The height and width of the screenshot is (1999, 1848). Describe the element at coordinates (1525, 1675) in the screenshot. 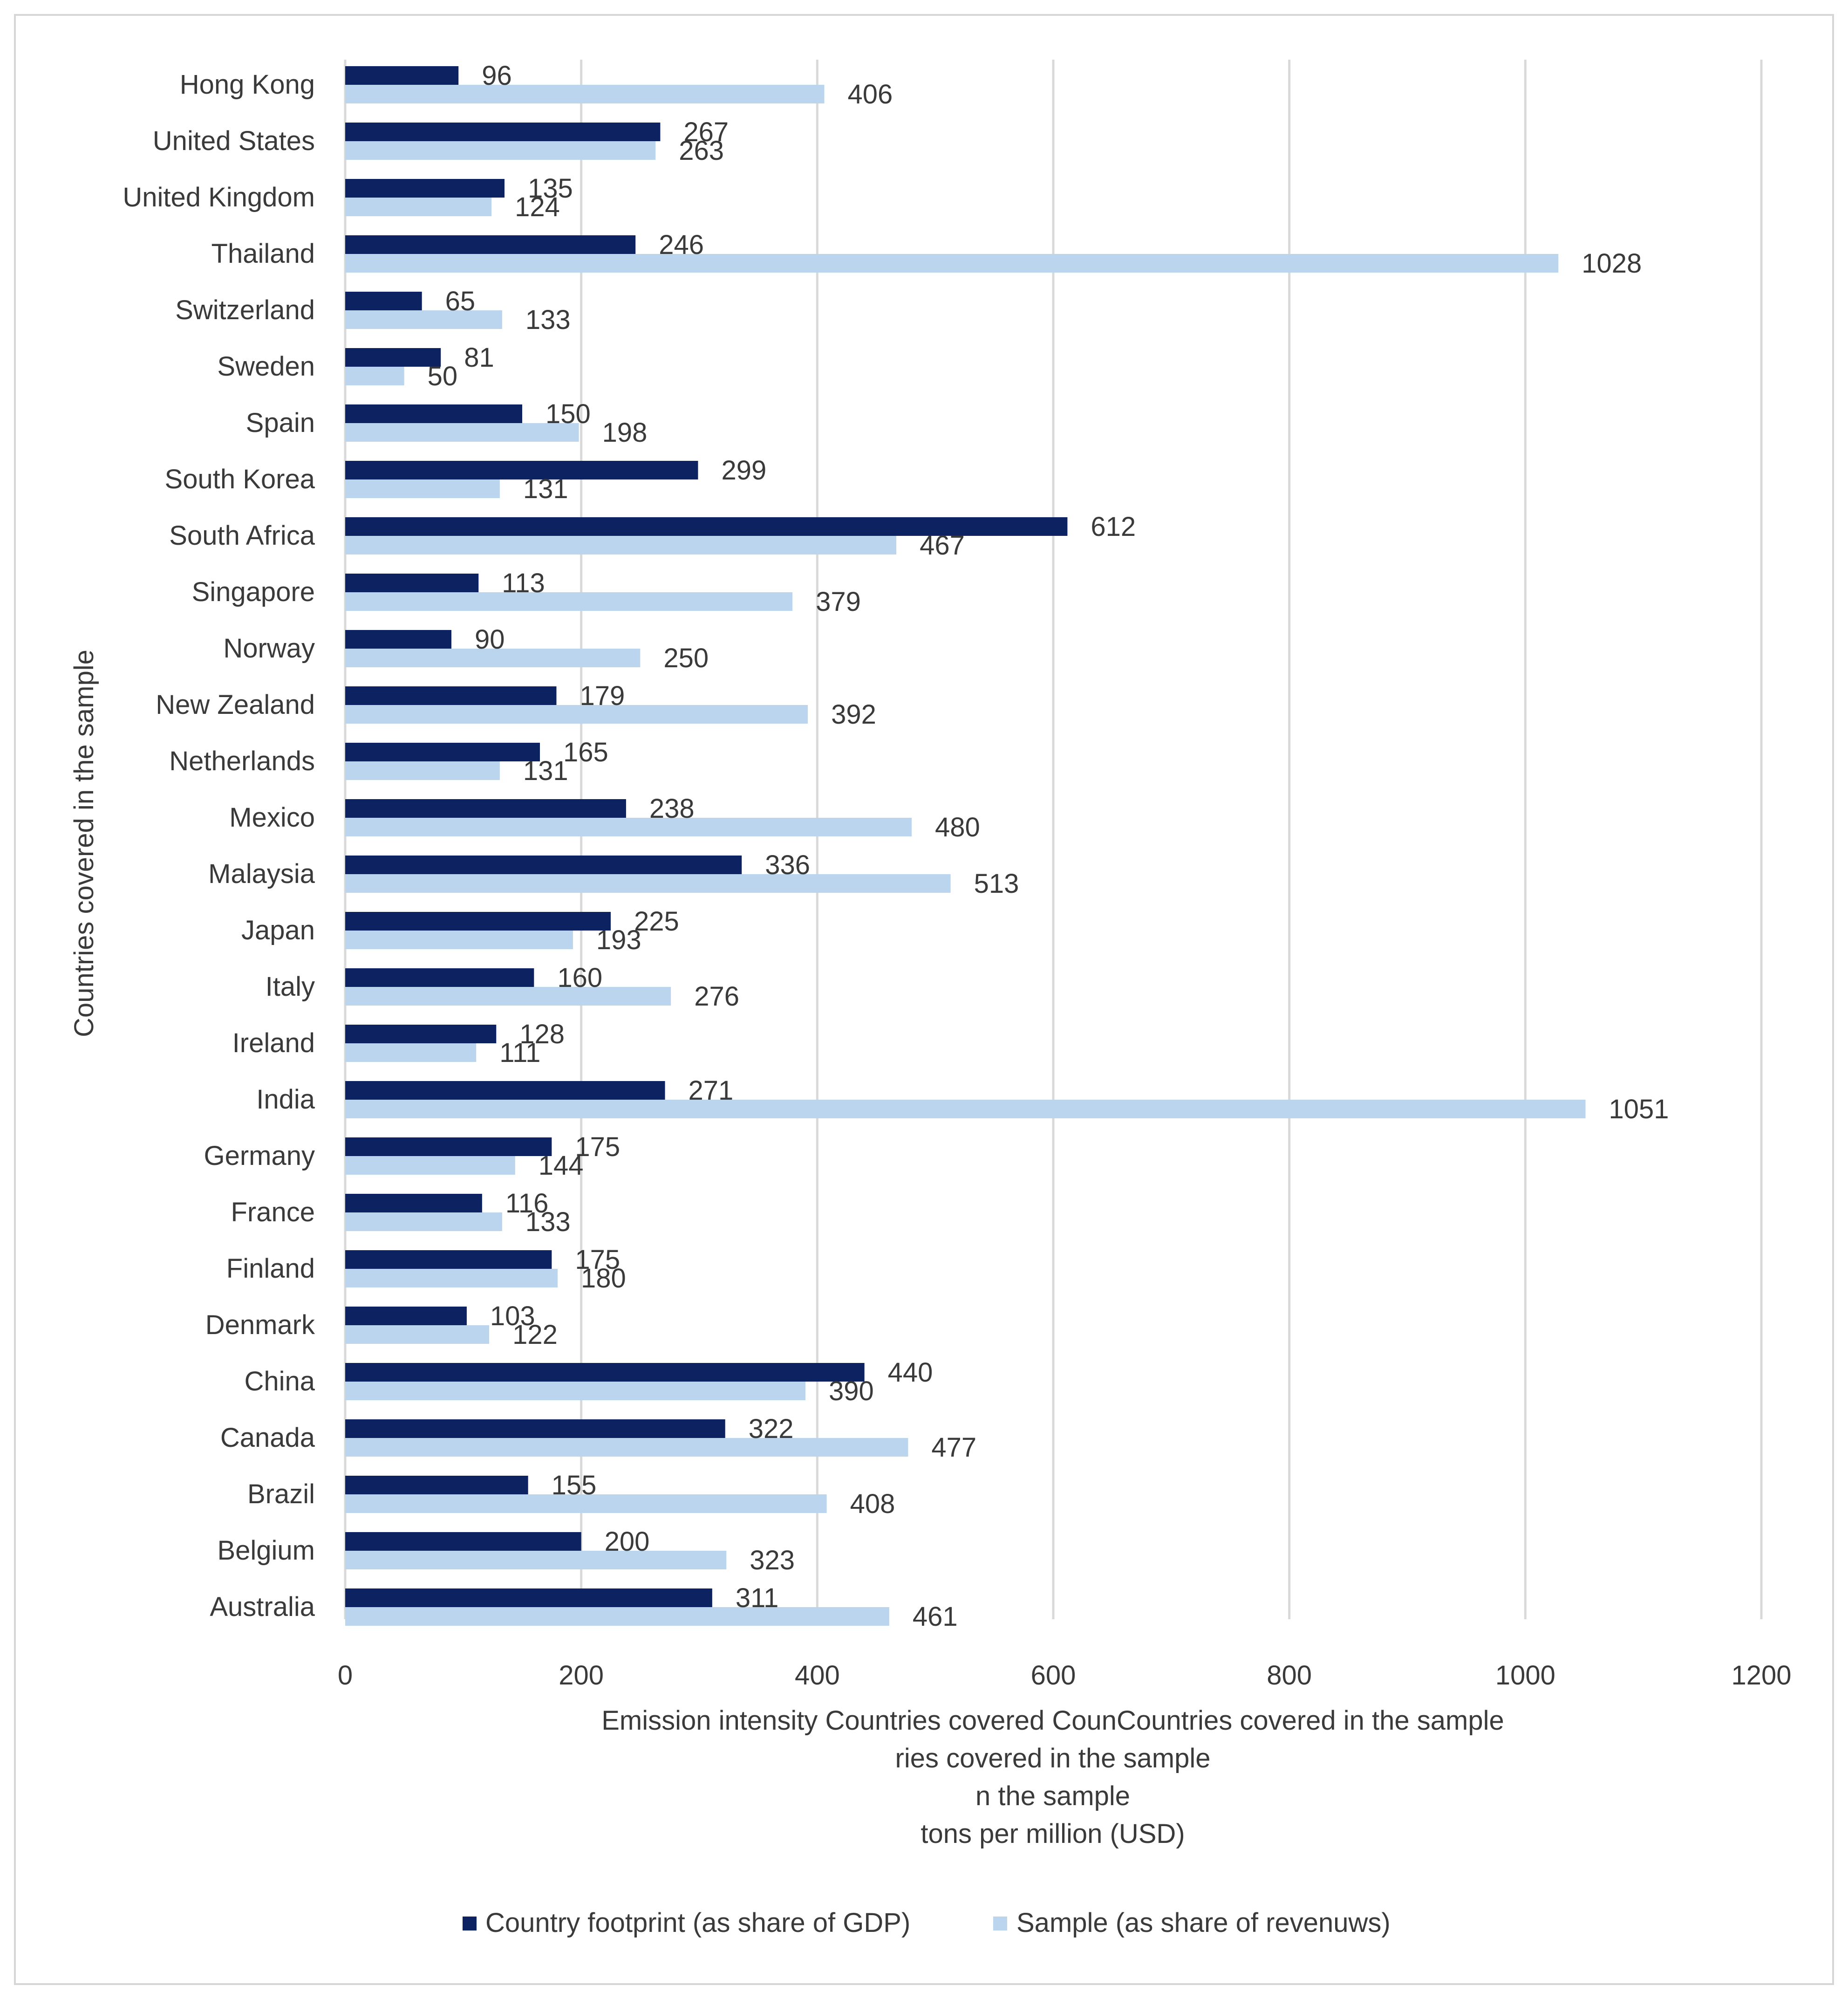

I see `x-tick-label: 1000` at that location.